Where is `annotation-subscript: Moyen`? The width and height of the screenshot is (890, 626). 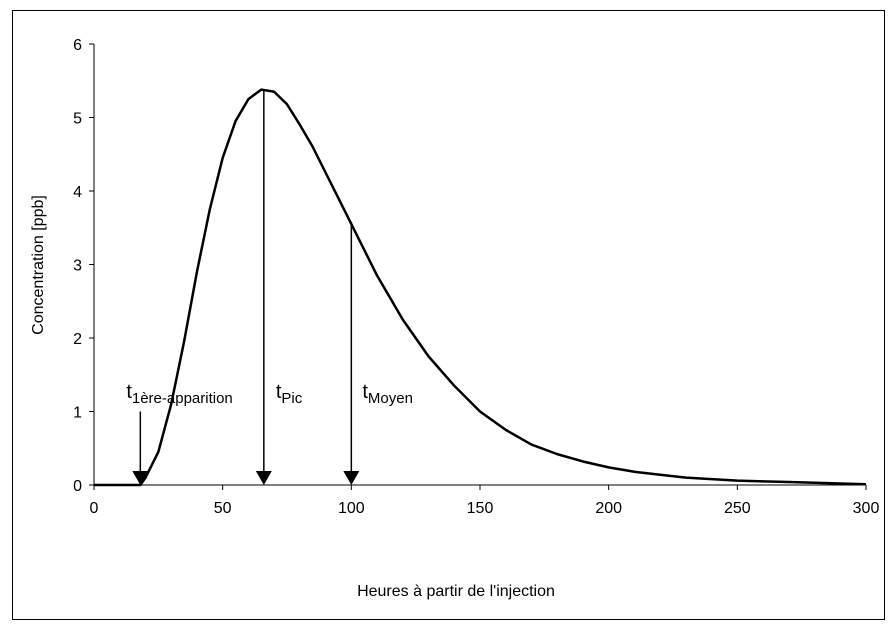 annotation-subscript: Moyen is located at coordinates (390, 398).